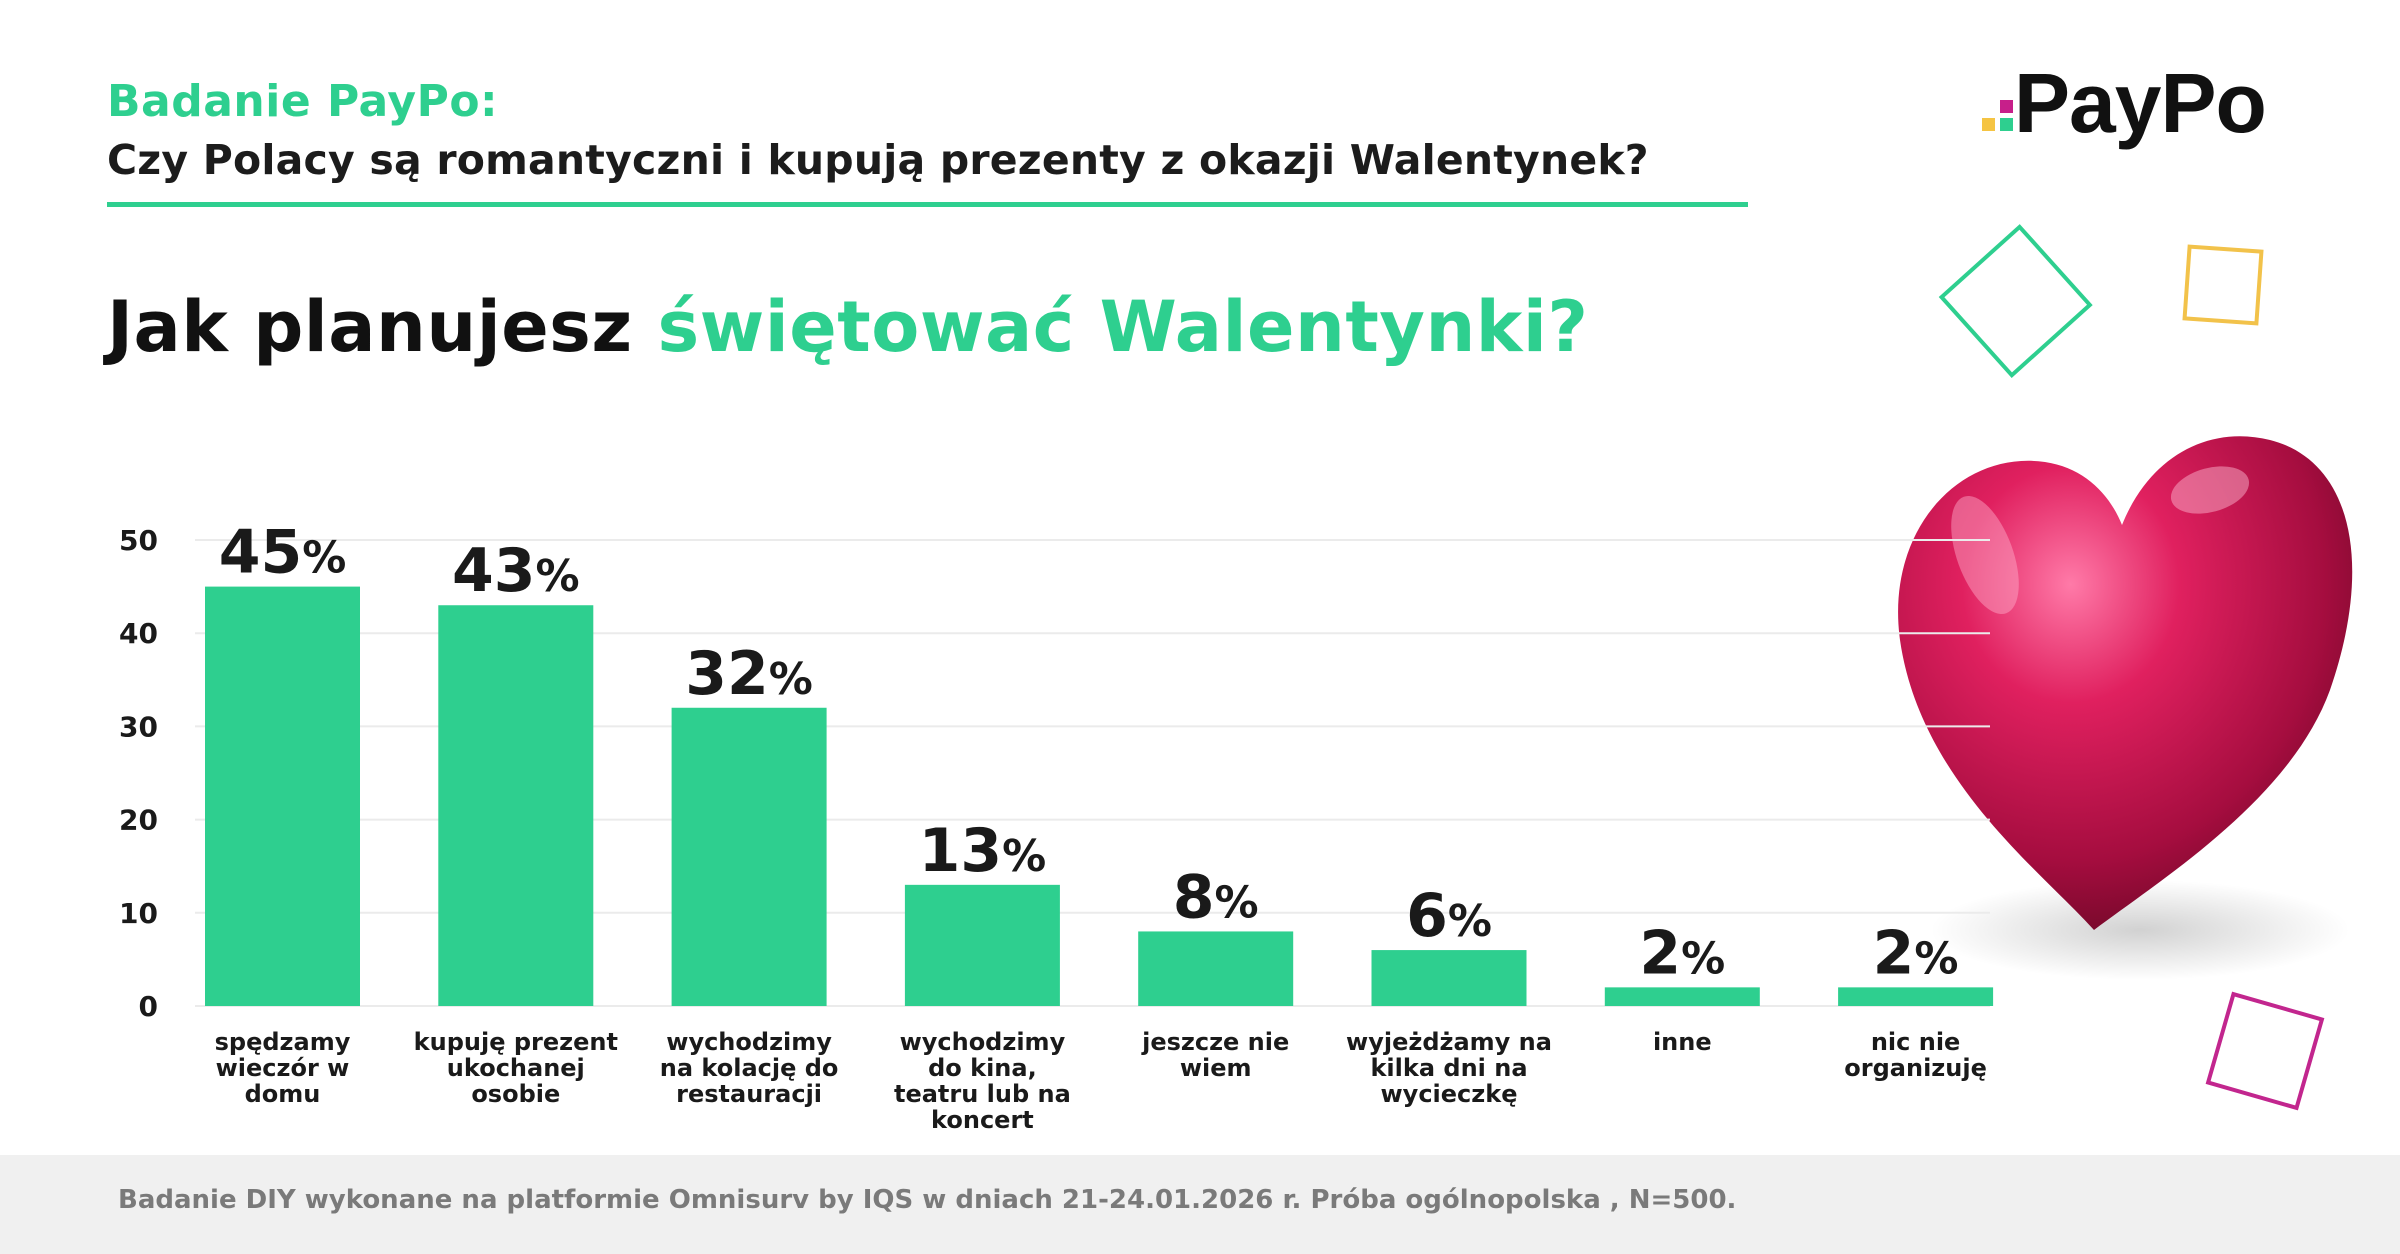 Image resolution: width=2400 pixels, height=1254 pixels. Describe the element at coordinates (2140, 930) in the screenshot. I see `heart-shadow` at that location.